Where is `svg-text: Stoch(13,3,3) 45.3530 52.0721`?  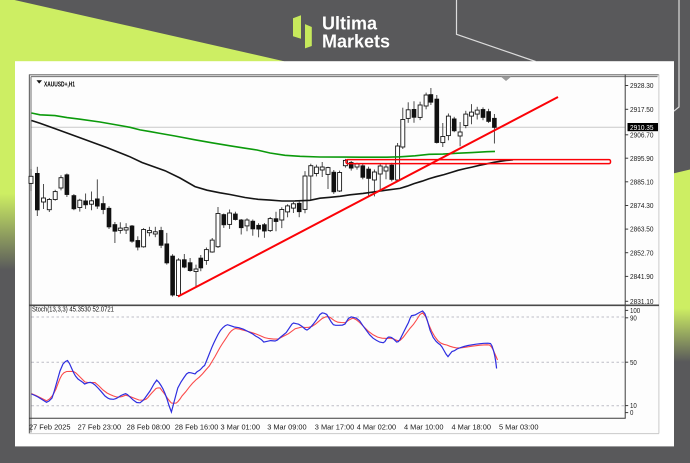 svg-text: Stoch(13,3,3) 45.3530 52.0721 is located at coordinates (73, 309).